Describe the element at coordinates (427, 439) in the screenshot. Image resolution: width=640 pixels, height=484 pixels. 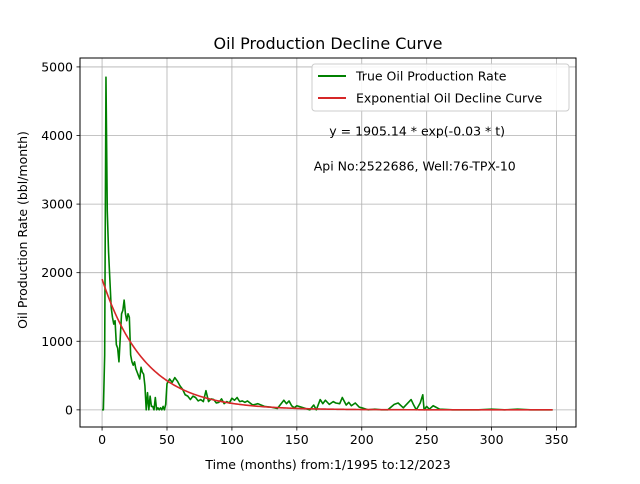
I see `x-tick-label: 250` at that location.